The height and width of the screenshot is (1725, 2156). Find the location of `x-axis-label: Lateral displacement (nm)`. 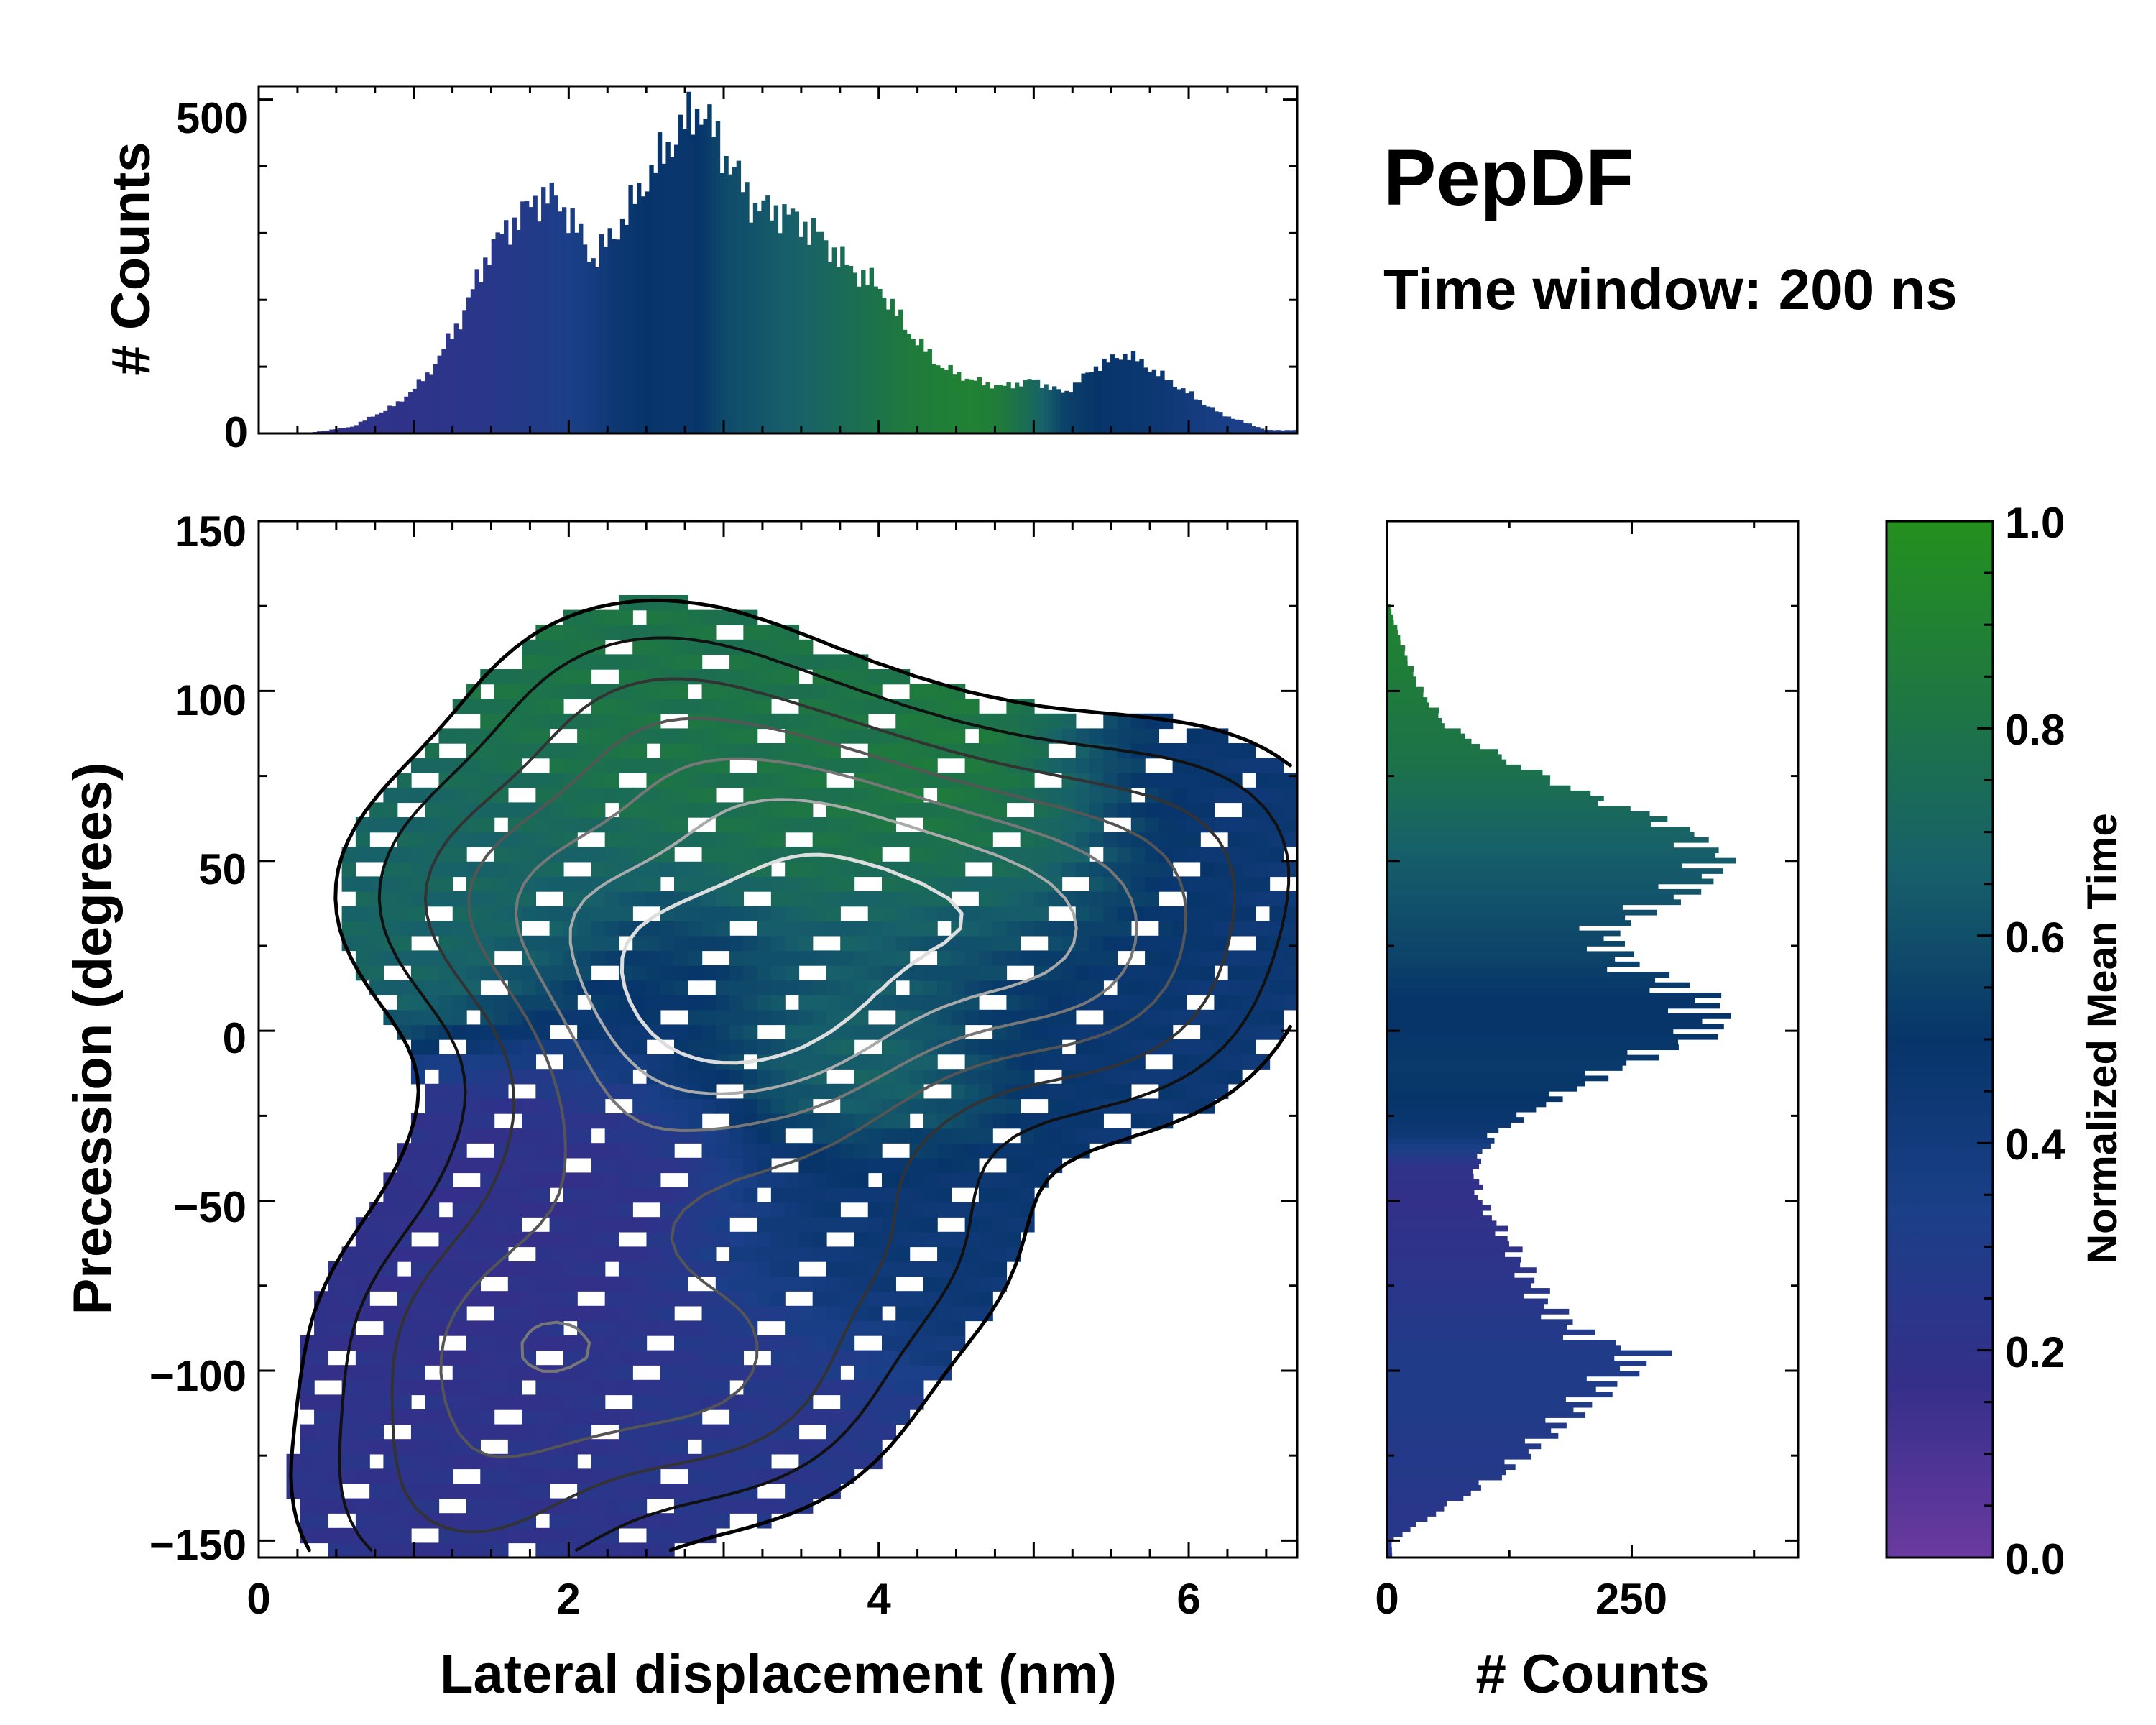

x-axis-label: Lateral displacement (nm) is located at coordinates (778, 1674).